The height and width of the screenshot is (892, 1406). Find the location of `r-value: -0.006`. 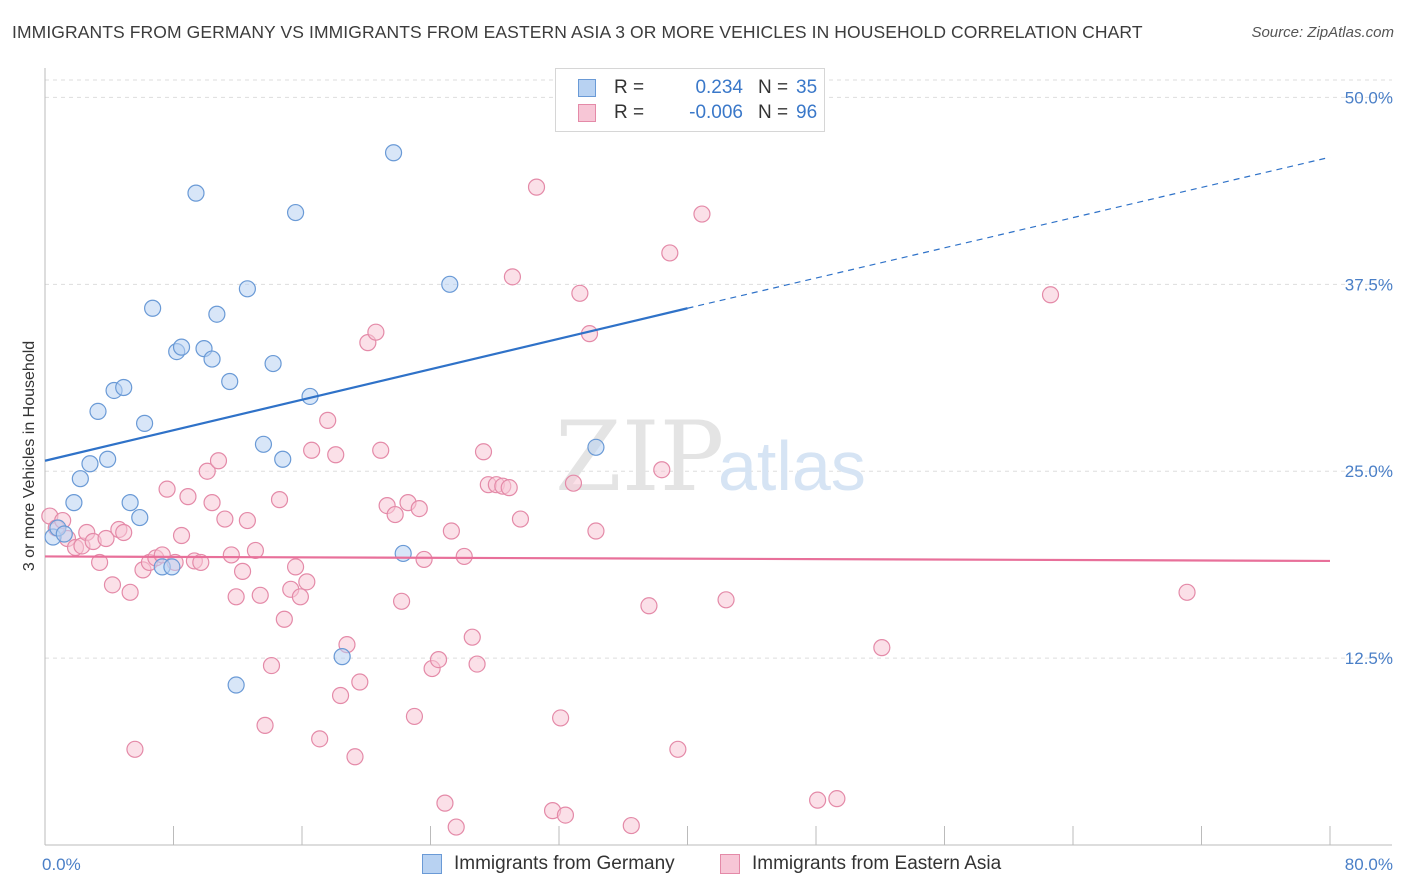

r-value: -0.006 is located at coordinates (716, 112).